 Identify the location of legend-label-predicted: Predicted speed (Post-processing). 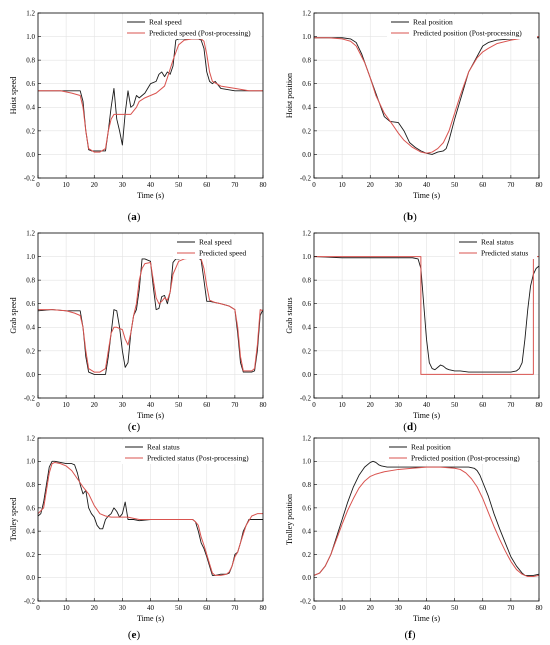
(200, 33).